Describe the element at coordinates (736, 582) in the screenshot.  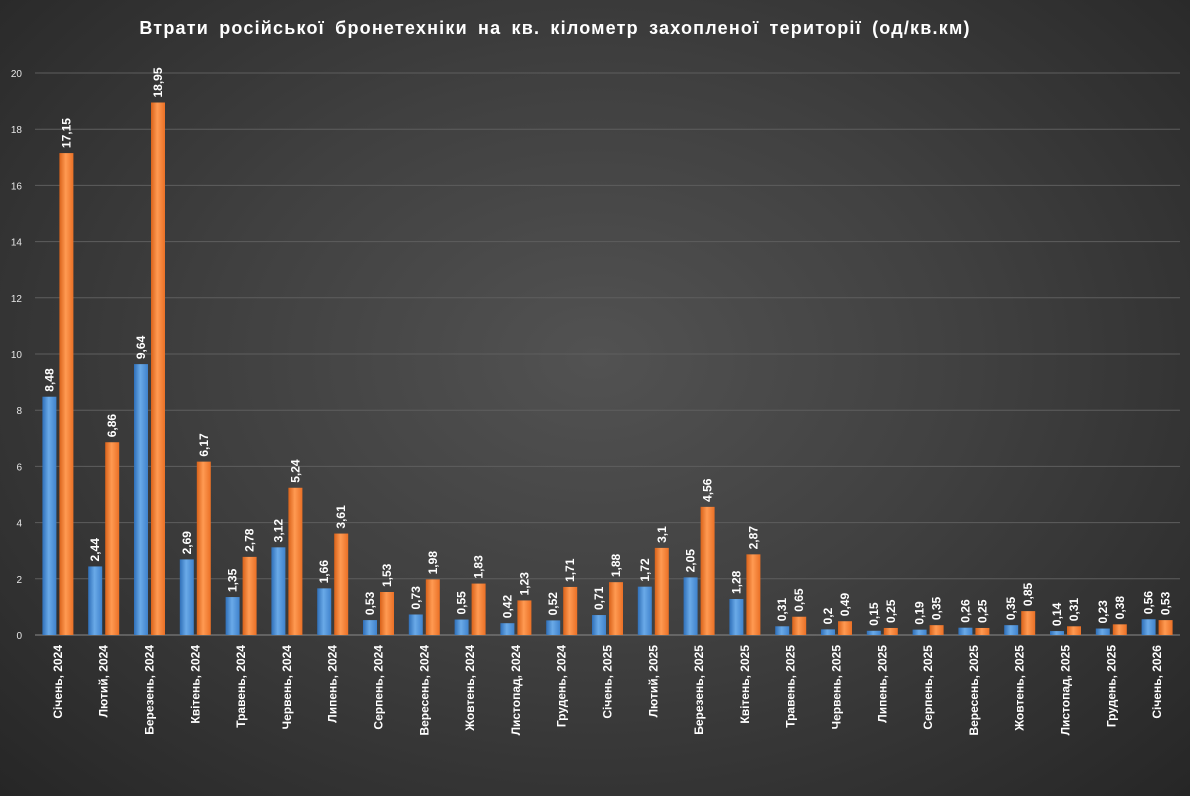
I see `data-label: 1,28` at that location.